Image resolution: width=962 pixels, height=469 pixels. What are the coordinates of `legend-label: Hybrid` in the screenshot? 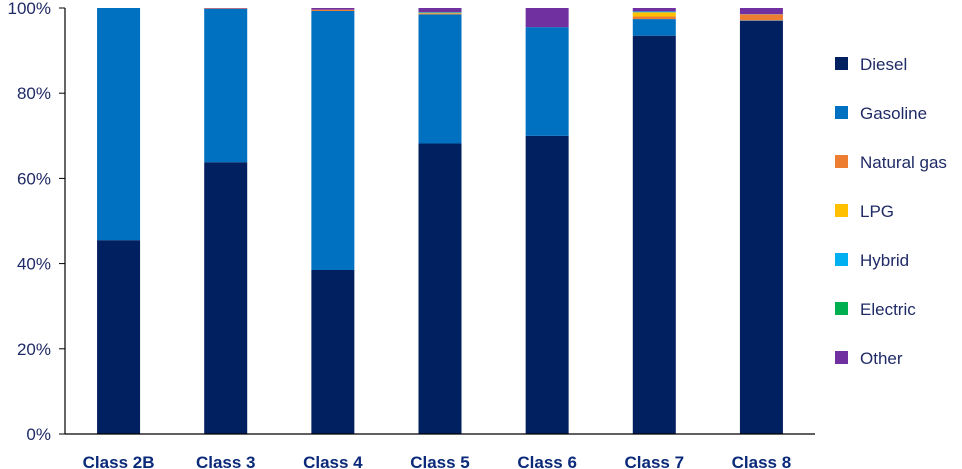 It's located at (884, 260).